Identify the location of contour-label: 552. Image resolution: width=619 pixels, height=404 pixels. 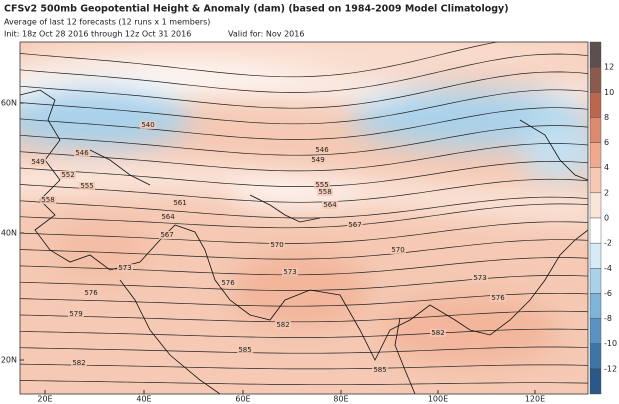
(67, 175).